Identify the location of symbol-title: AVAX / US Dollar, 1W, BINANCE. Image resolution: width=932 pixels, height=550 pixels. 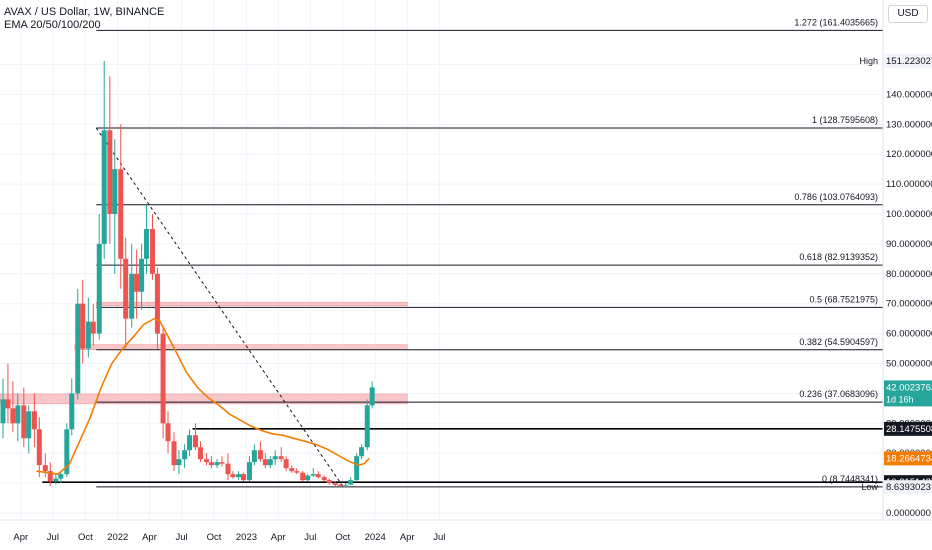
(84, 12).